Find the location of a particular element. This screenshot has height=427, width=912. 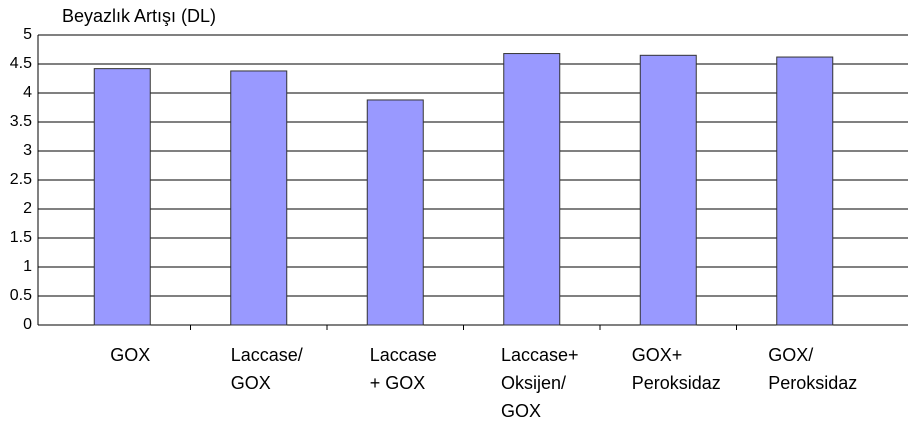

x-tick-label: Laccase+ Oksijen/ GOX is located at coordinates (539, 383).